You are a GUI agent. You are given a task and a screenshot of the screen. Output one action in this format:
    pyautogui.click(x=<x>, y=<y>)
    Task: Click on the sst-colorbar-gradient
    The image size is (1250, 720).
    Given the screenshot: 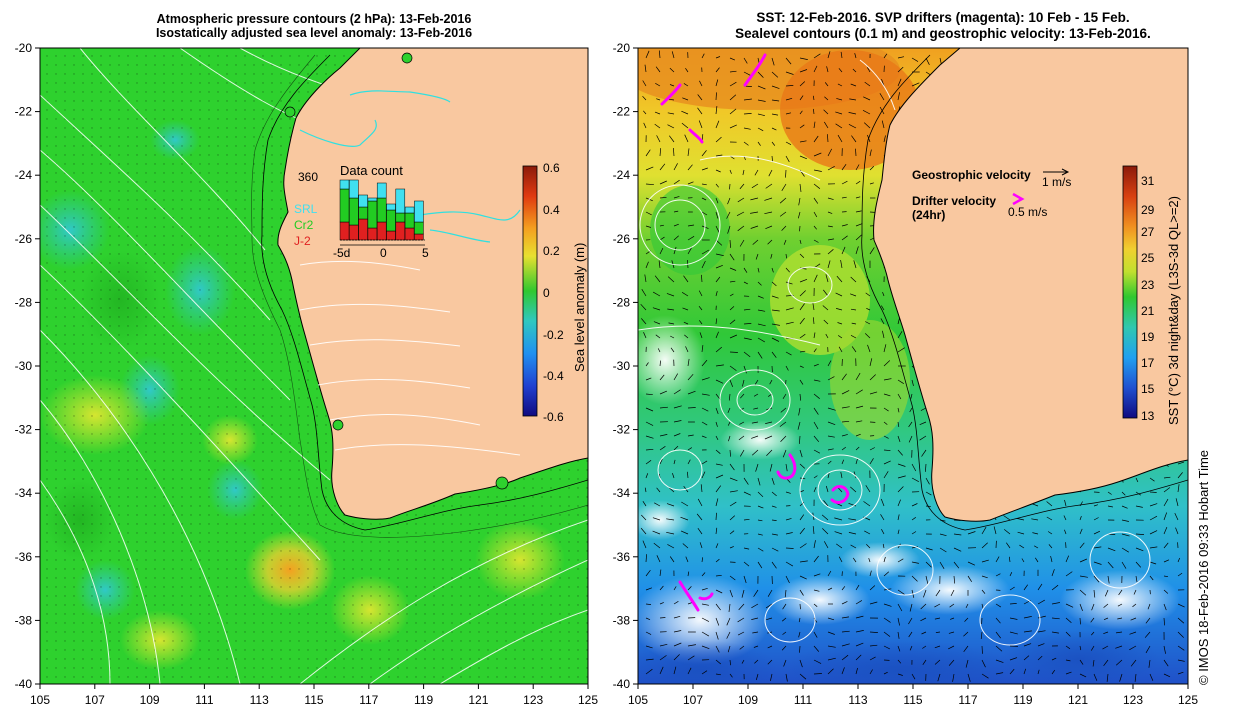 What is the action you would take?
    pyautogui.click(x=1130, y=292)
    